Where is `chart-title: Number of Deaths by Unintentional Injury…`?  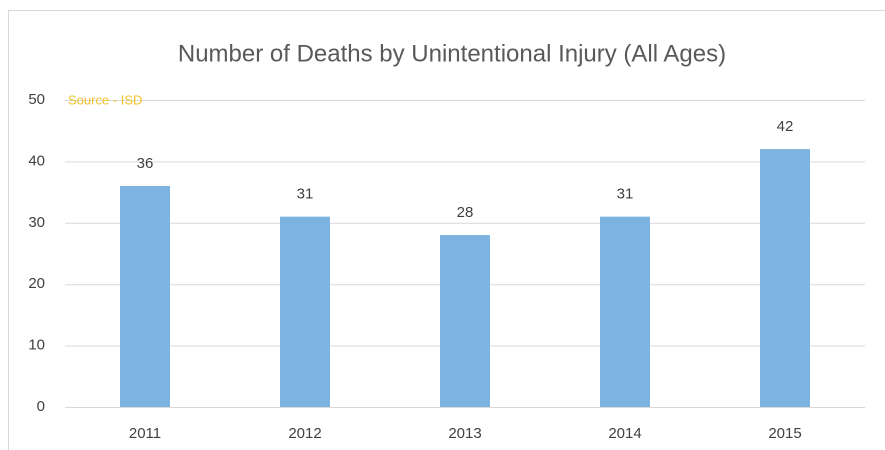
chart-title: Number of Deaths by Unintentional Injury… is located at coordinates (452, 53).